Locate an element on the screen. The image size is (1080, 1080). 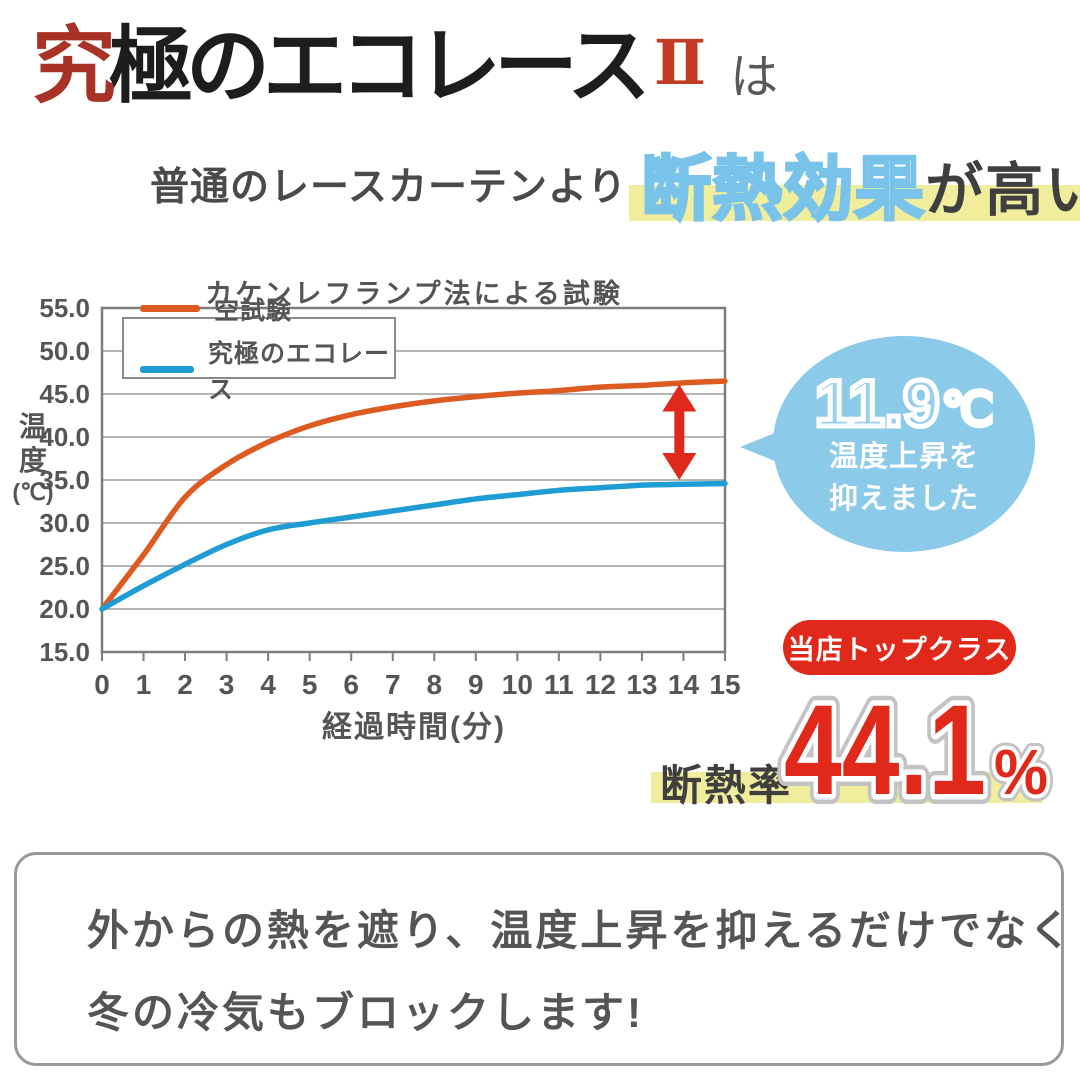
headline-highlight-text: 断熱効果 is located at coordinates (783, 189).